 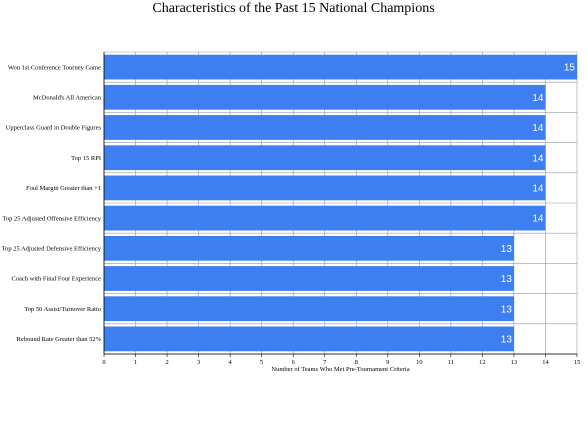 What do you see at coordinates (103, 362) in the screenshot?
I see `x-tick-label: 0` at bounding box center [103, 362].